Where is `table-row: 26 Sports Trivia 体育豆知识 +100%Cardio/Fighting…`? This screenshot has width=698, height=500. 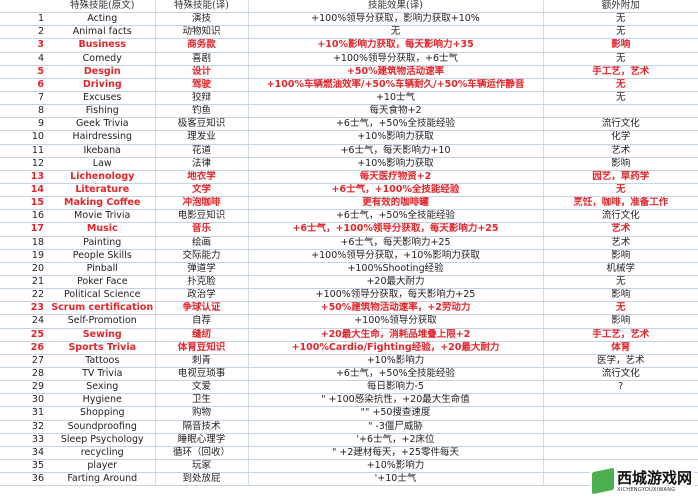 table-row: 26 Sports Trivia 体育豆知识 +100%Cardio/Fighting… is located at coordinates (349, 348).